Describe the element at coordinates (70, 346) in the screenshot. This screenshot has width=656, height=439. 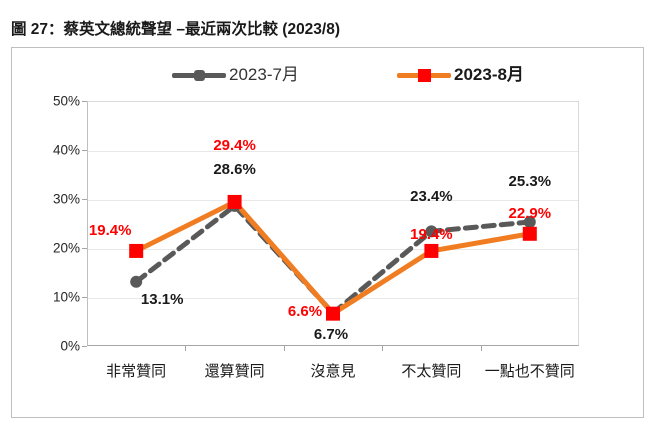
I see `y-axis-tick-label: 0%` at that location.